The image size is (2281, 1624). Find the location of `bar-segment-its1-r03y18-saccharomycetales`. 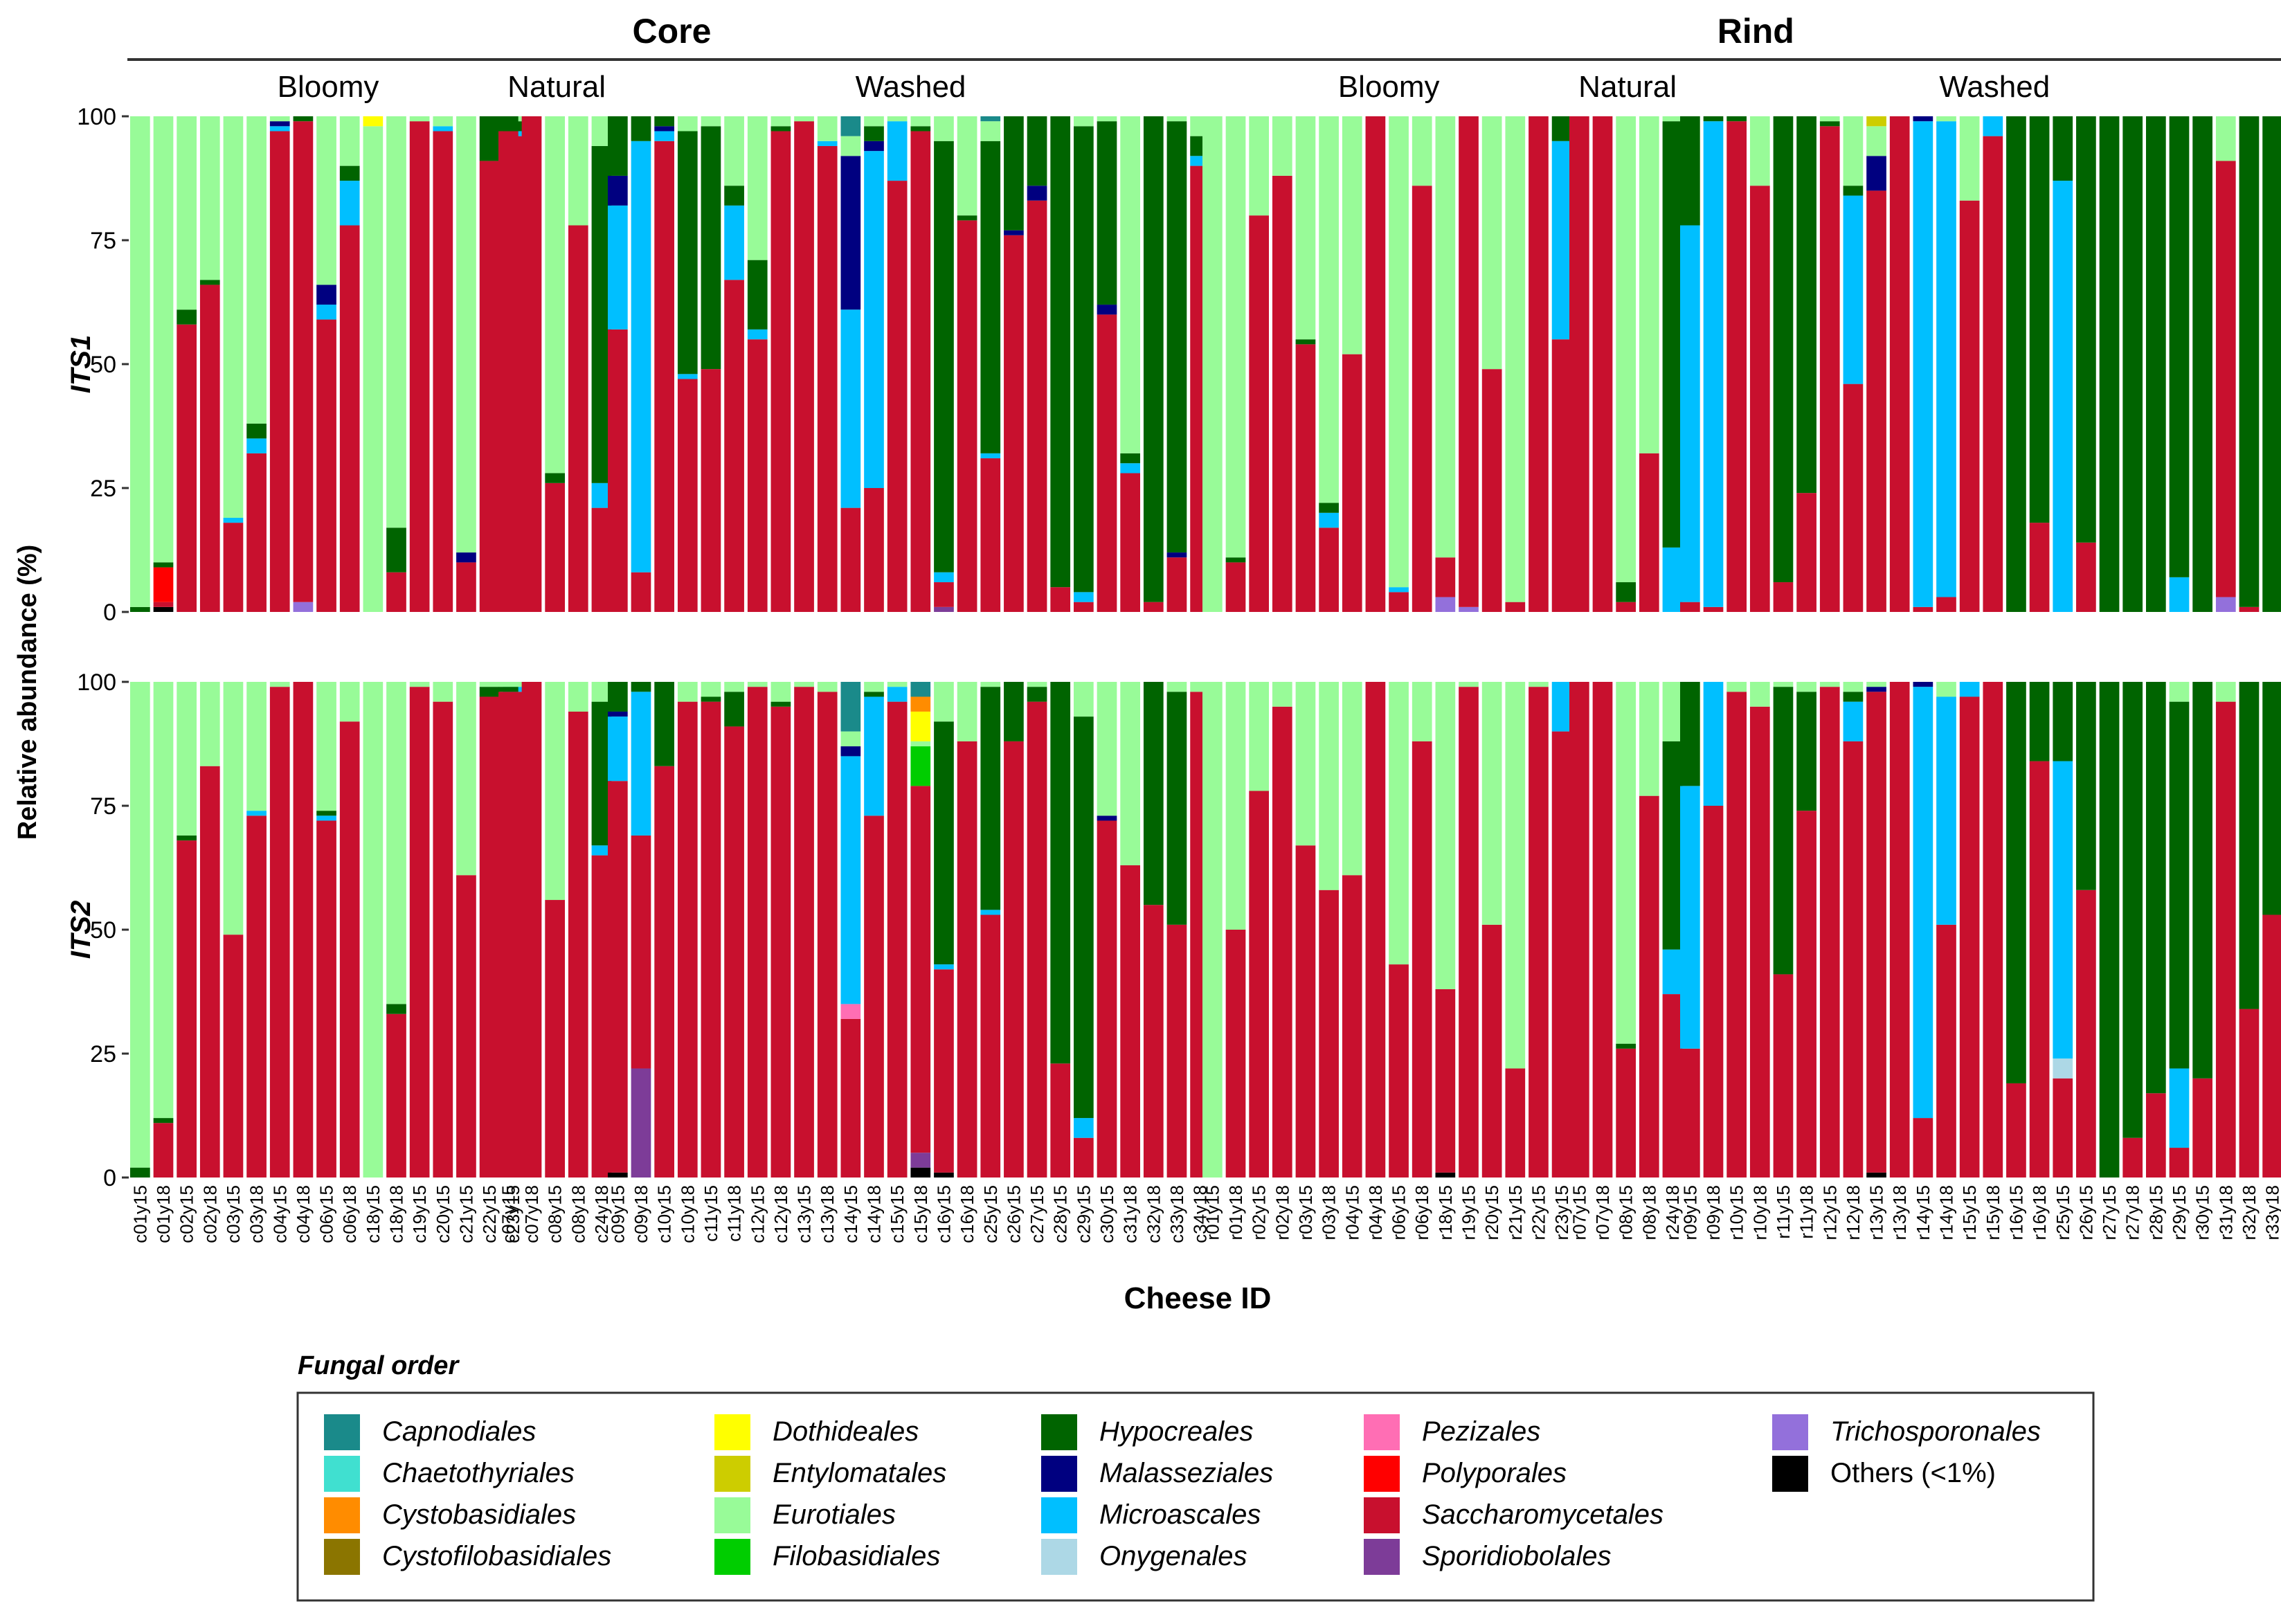

bar-segment-its1-r03y18-saccharomycetales is located at coordinates (1329, 569).